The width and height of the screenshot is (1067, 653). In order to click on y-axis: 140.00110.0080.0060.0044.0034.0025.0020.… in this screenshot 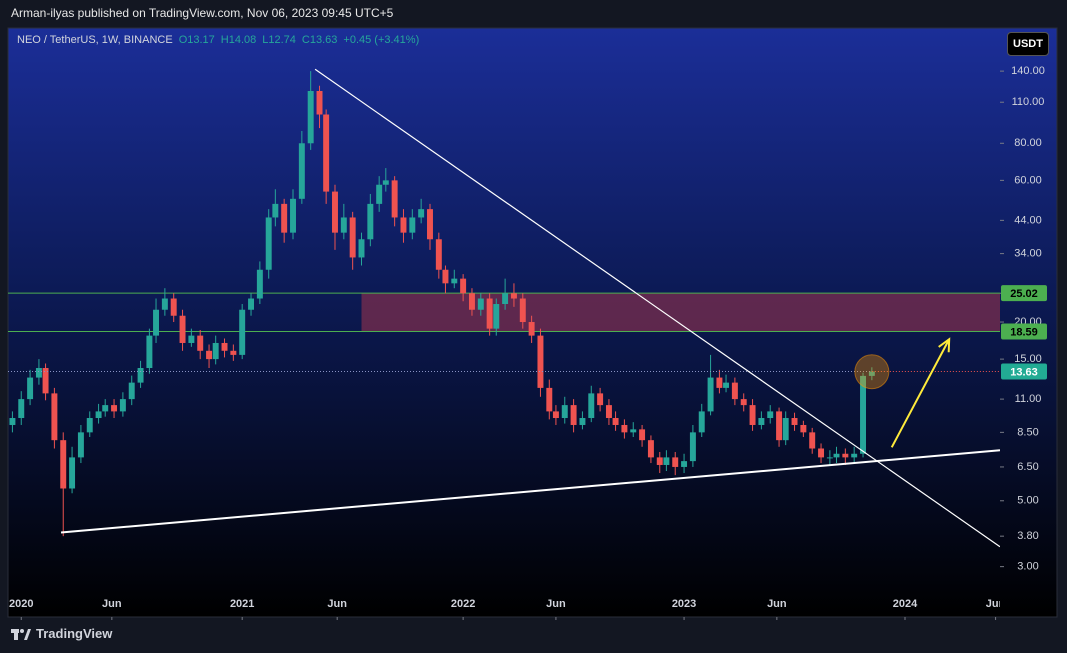, I will do `click(1023, 319)`.